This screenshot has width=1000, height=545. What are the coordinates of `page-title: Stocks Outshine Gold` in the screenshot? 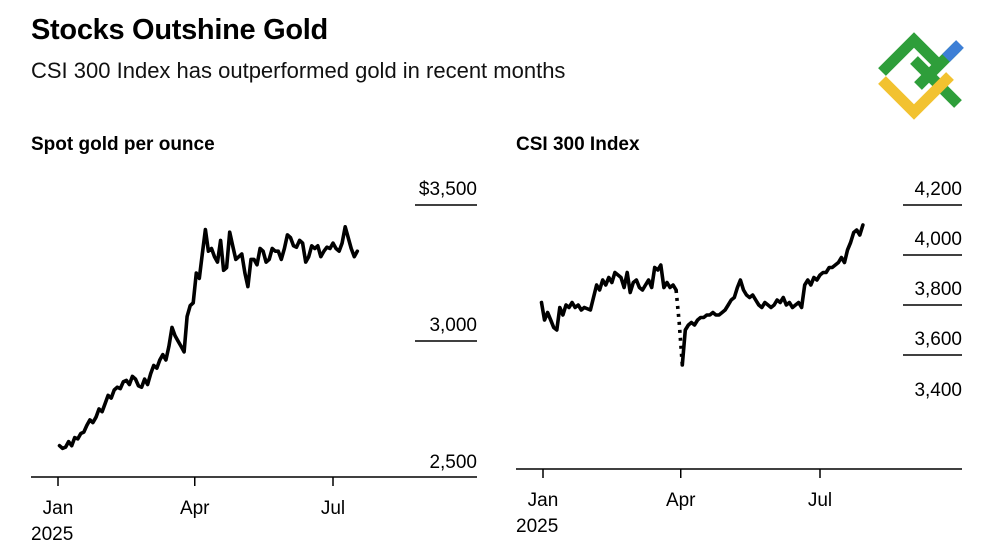 It's located at (179, 30).